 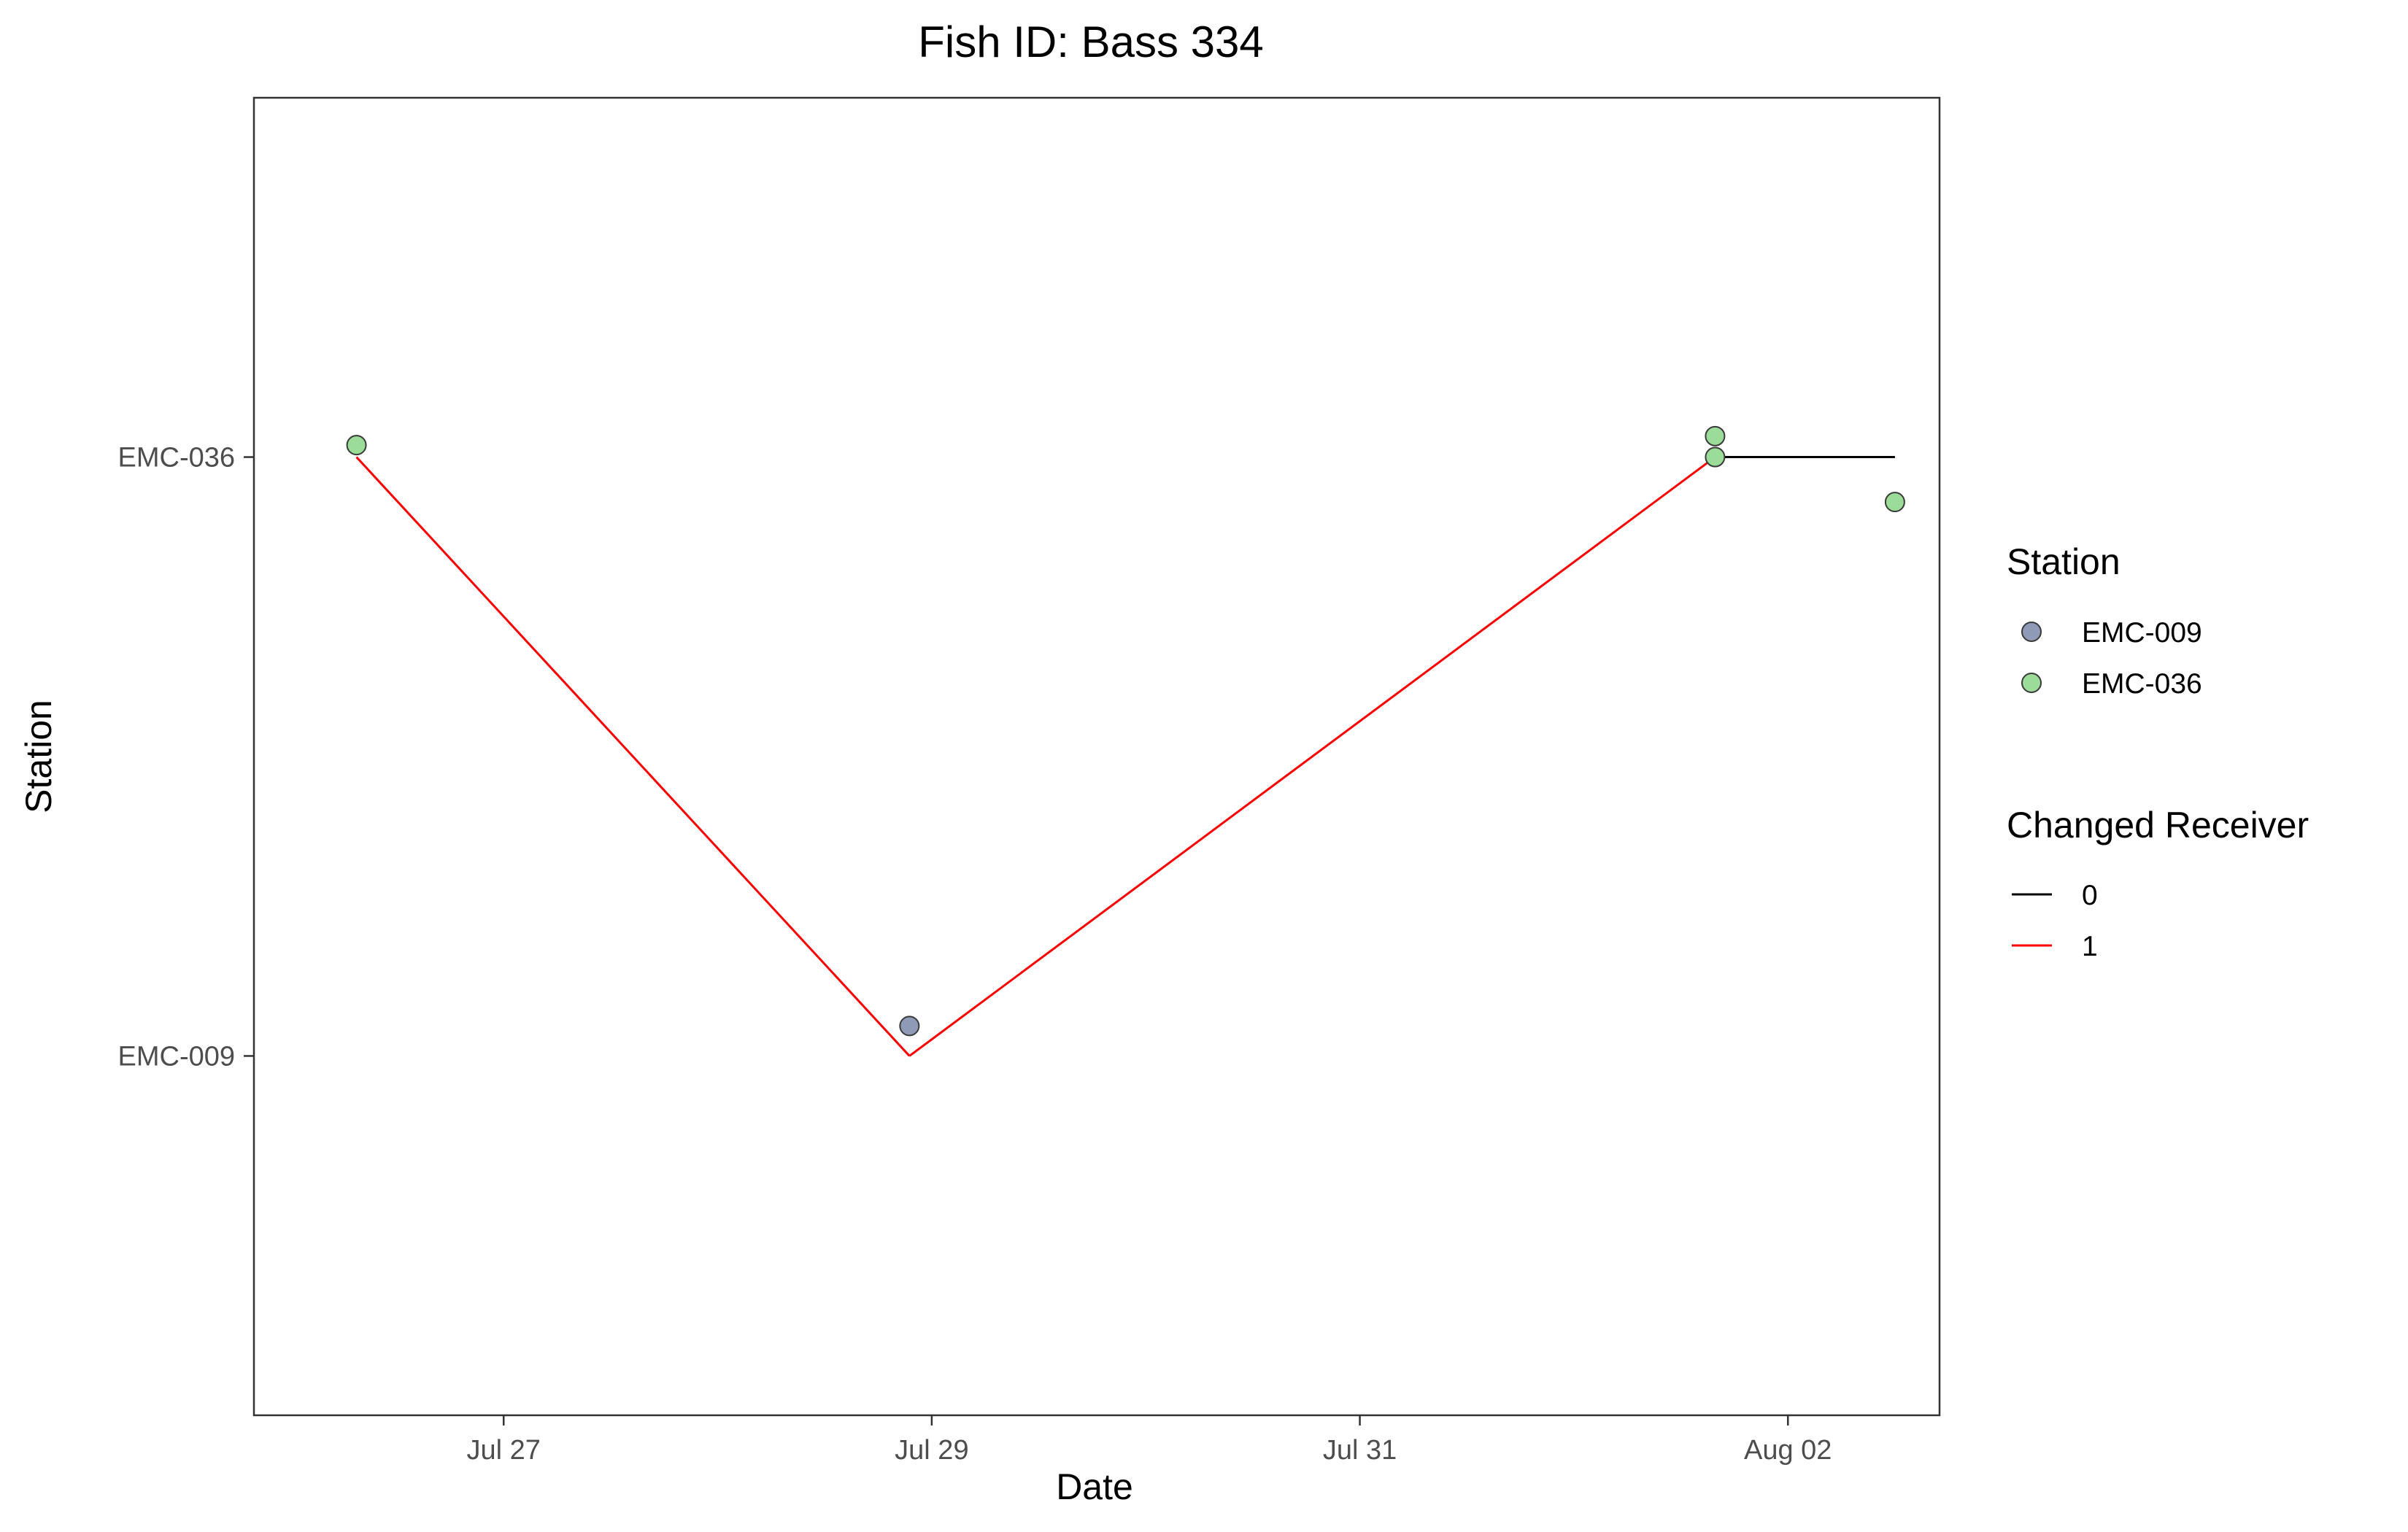 I want to click on x-tick-label-1: Jul 29, so click(x=932, y=1451).